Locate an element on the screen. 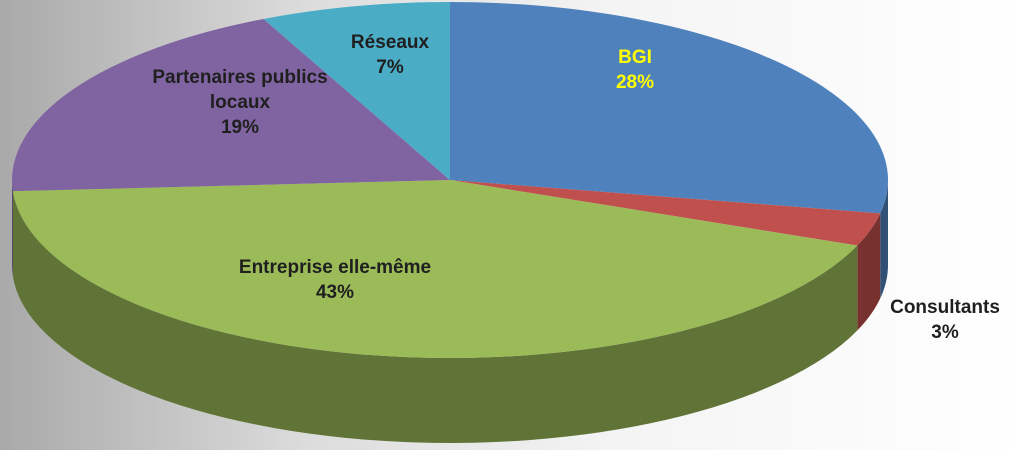 Image resolution: width=1025 pixels, height=450 pixels. slice-name: Réseaux is located at coordinates (390, 42).